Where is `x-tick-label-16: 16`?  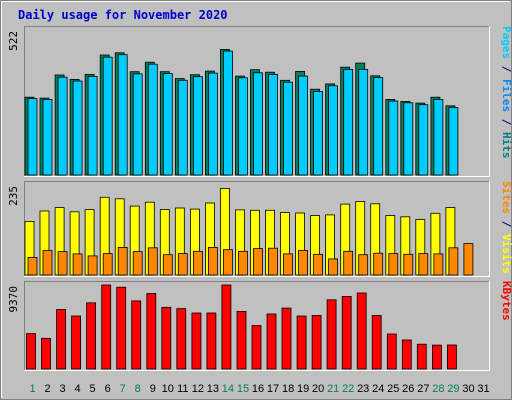
x-tick-label-16: 16 is located at coordinates (258, 389).